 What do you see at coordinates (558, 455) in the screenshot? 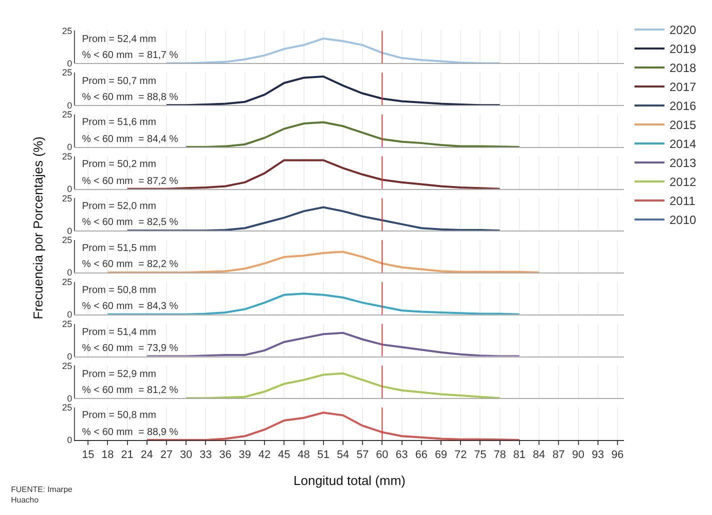
I see `x-tick-label: 87` at bounding box center [558, 455].